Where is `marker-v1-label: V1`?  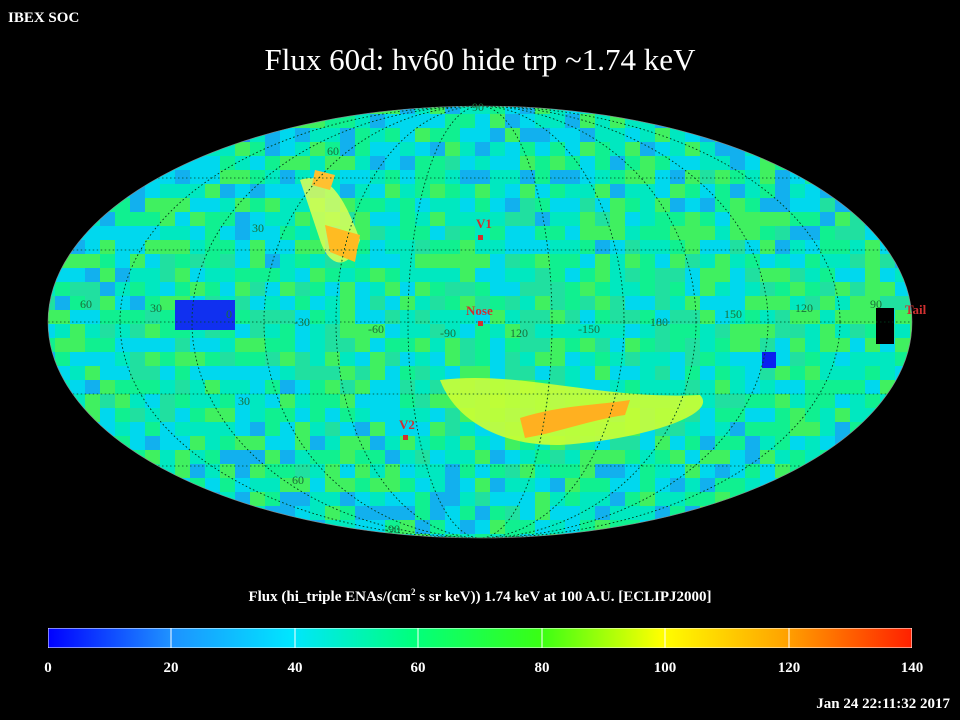 marker-v1-label: V1 is located at coordinates (484, 223).